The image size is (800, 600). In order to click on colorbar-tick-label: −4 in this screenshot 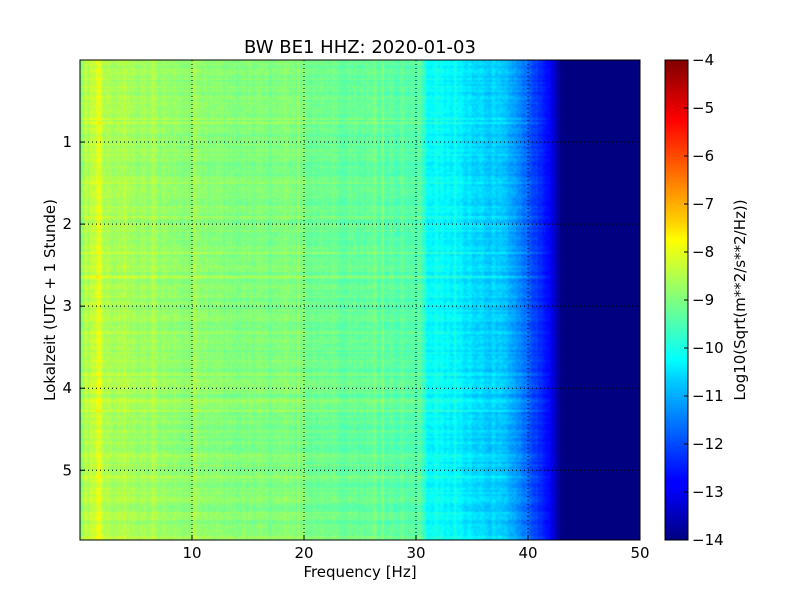, I will do `click(703, 60)`.